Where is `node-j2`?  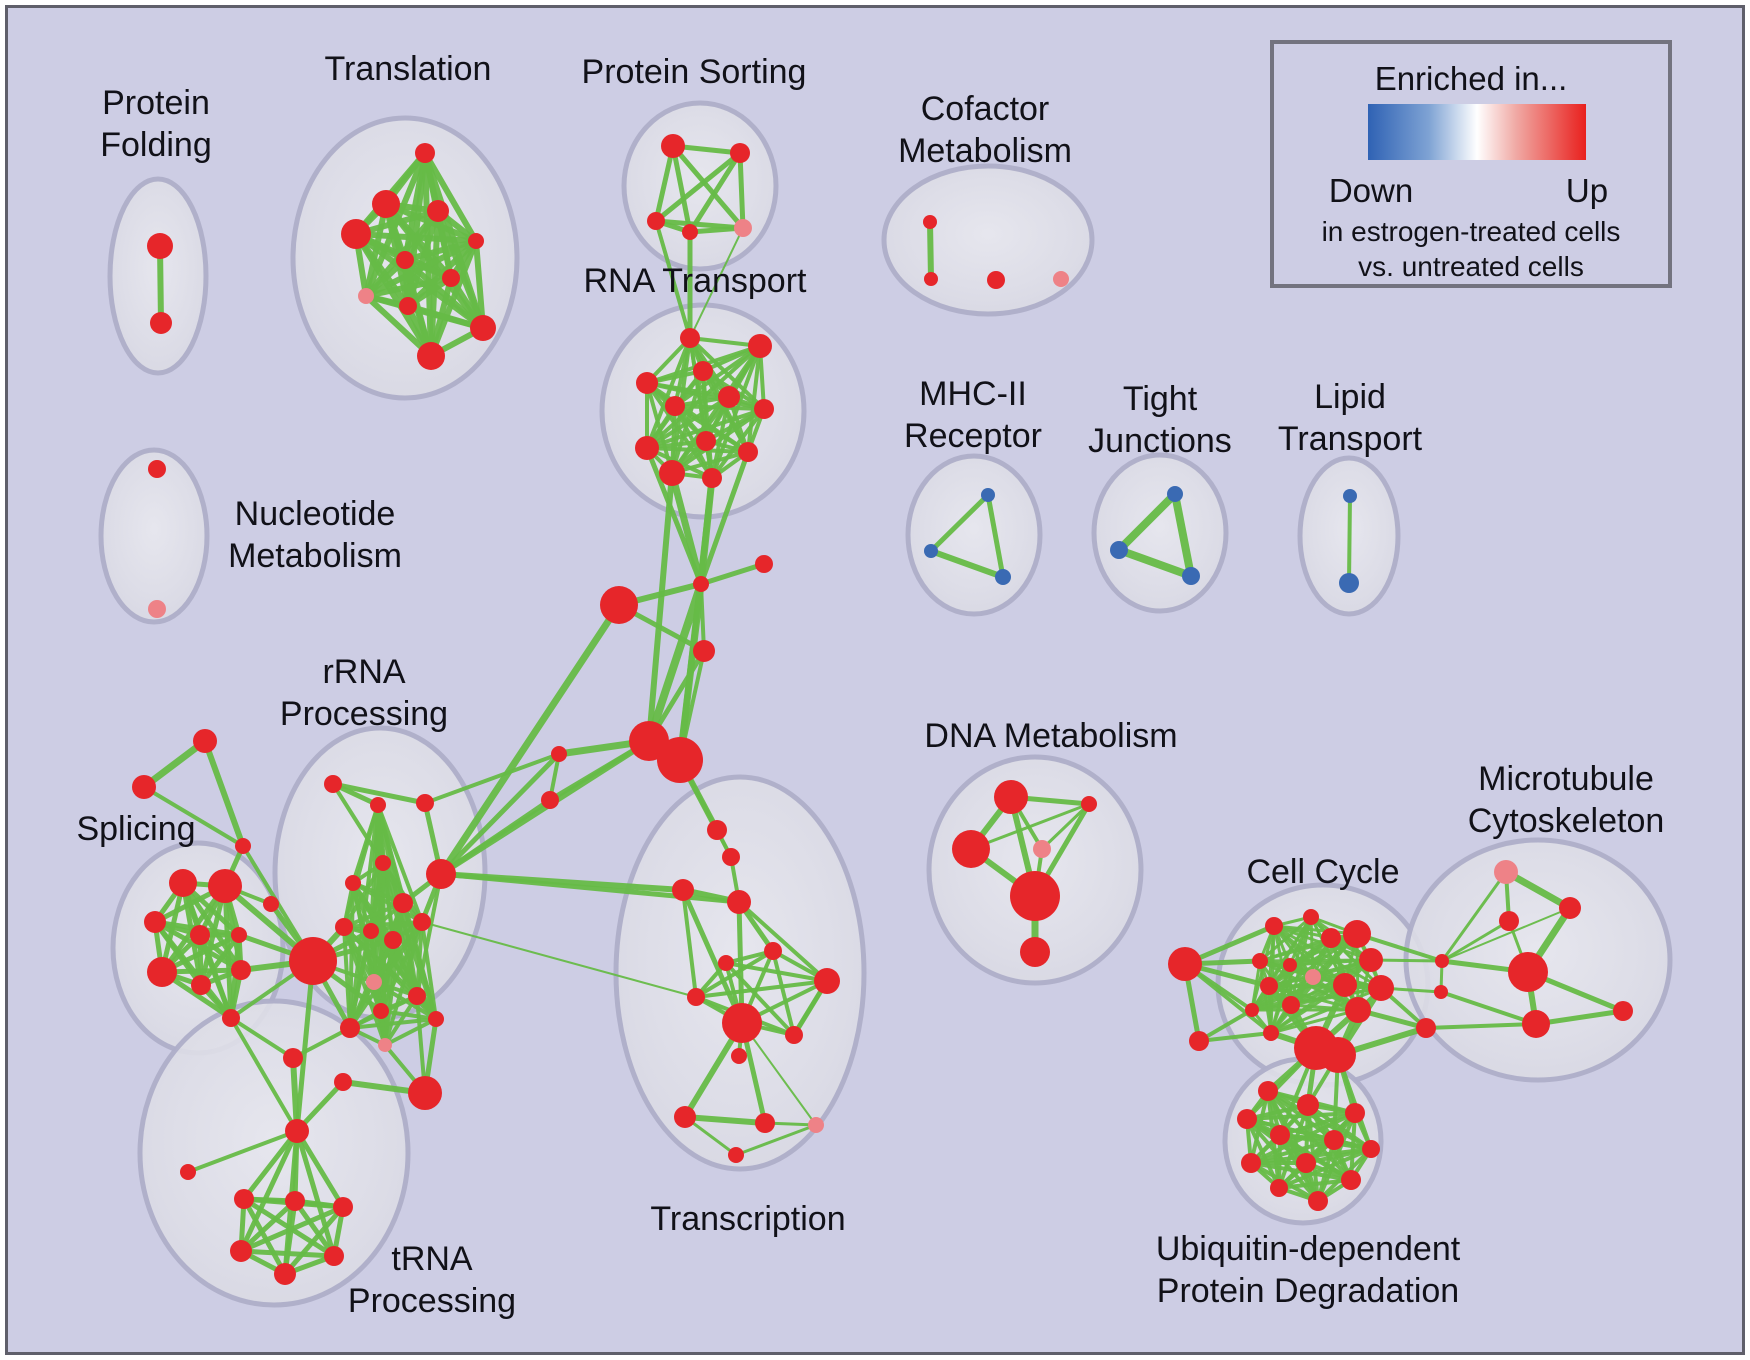
node-j2 is located at coordinates (1119, 550).